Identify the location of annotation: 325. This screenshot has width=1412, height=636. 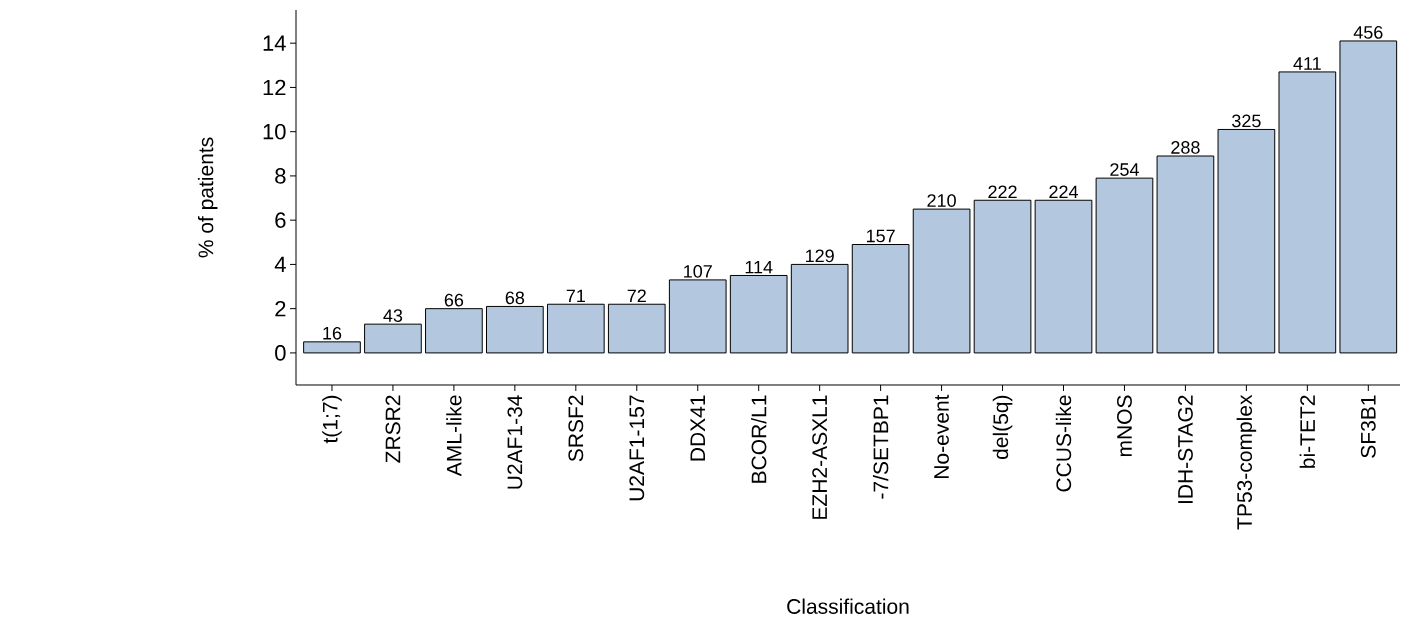
(1246, 121).